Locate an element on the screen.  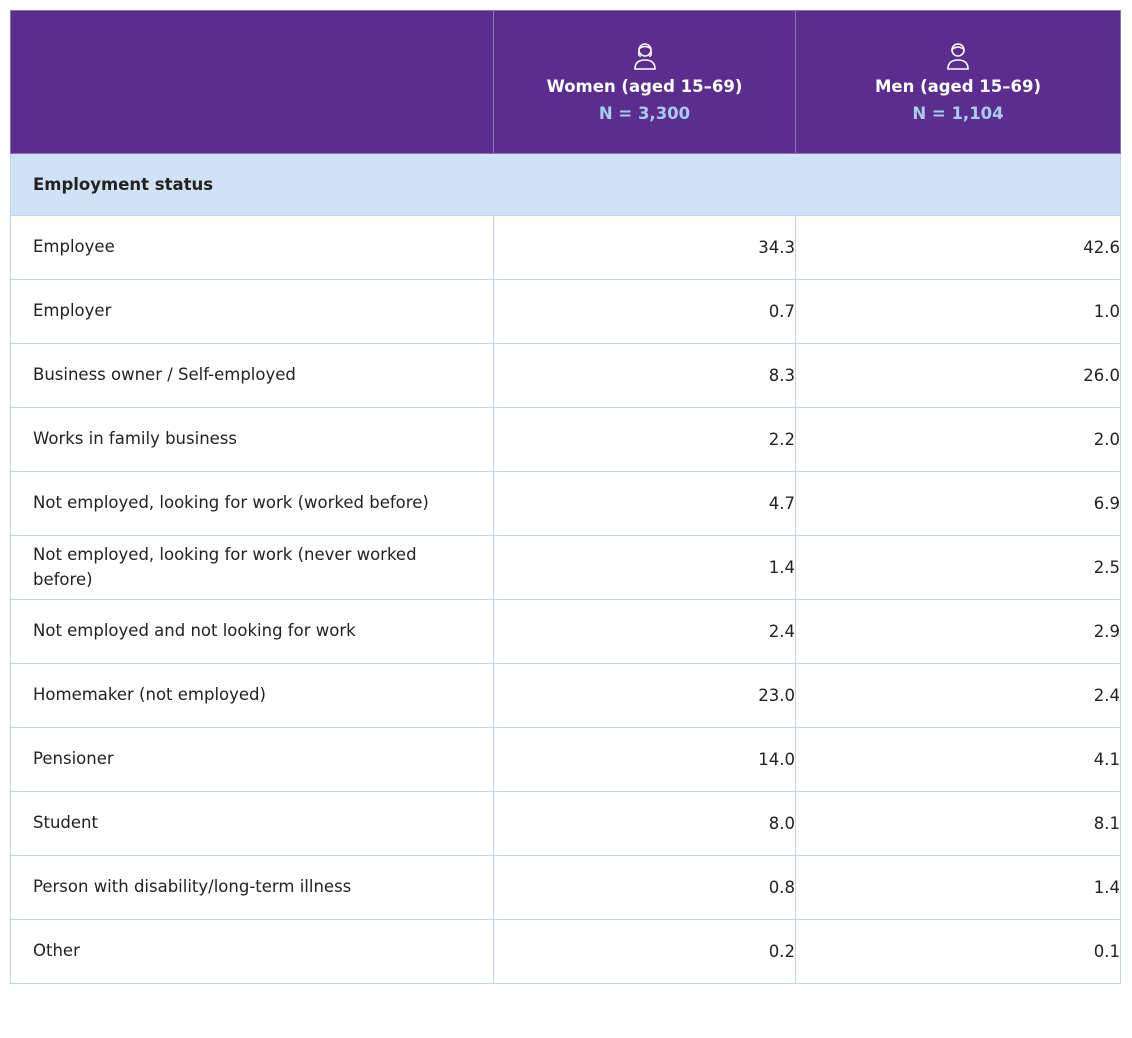
row-label: Business owner / Self-employed is located at coordinates (252, 375).